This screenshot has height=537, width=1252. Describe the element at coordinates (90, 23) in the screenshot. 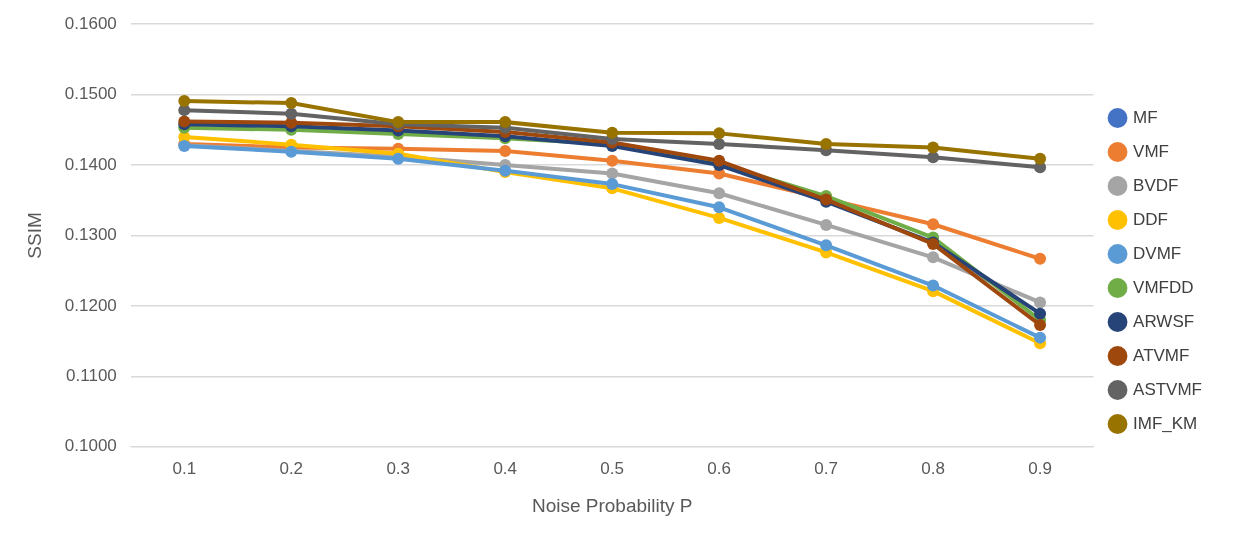

I see `y-tick-label: 0.1600` at that location.